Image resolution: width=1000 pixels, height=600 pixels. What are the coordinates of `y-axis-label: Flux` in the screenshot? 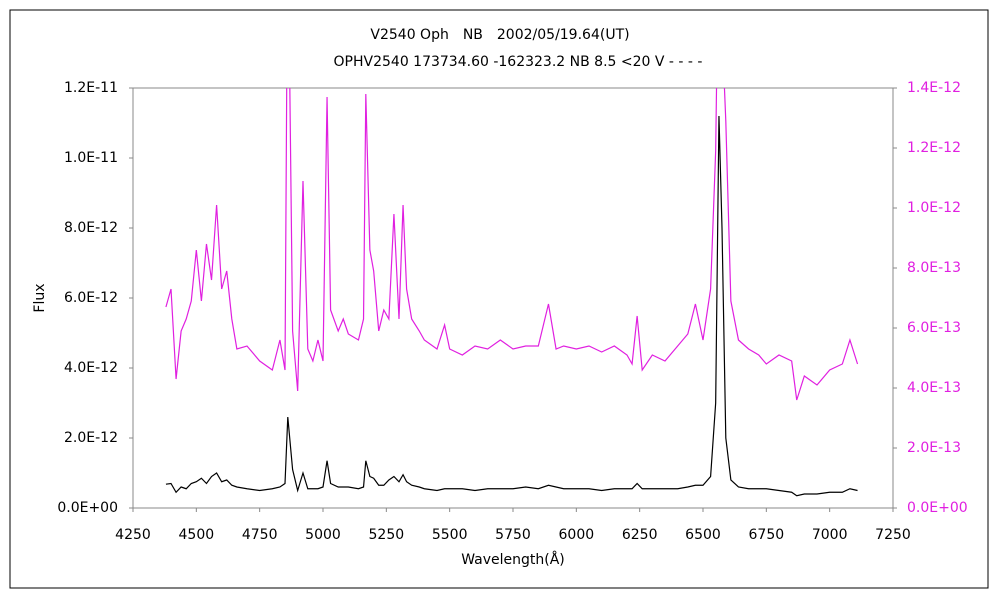 It's located at (40, 297).